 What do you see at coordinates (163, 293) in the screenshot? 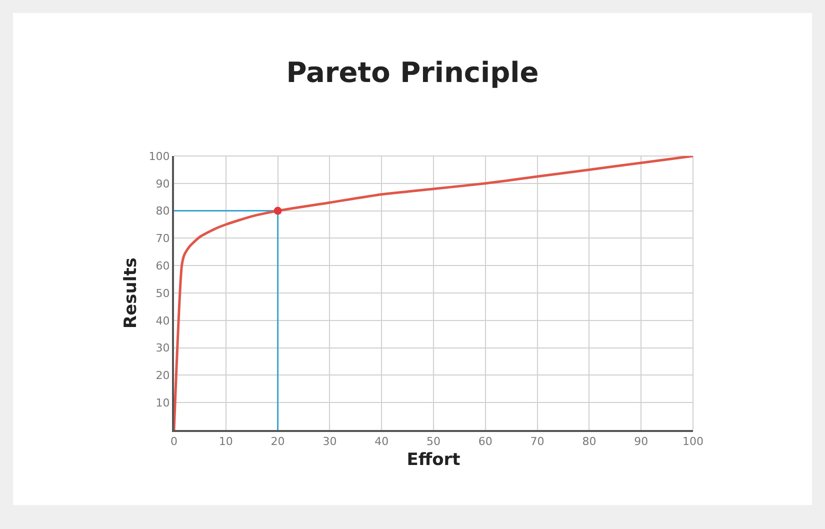
I see `y-tick-label: 50` at bounding box center [163, 293].